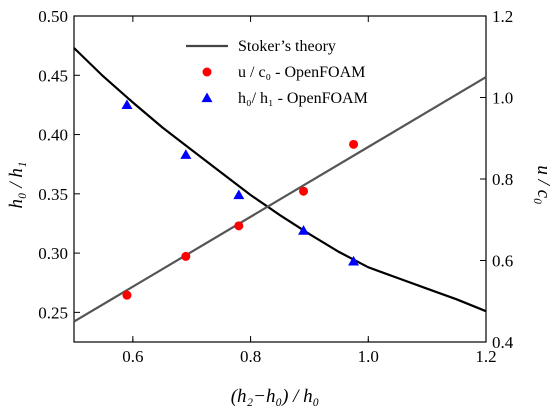  I want to click on y-left-tick-label: 0.40, so click(53, 135).